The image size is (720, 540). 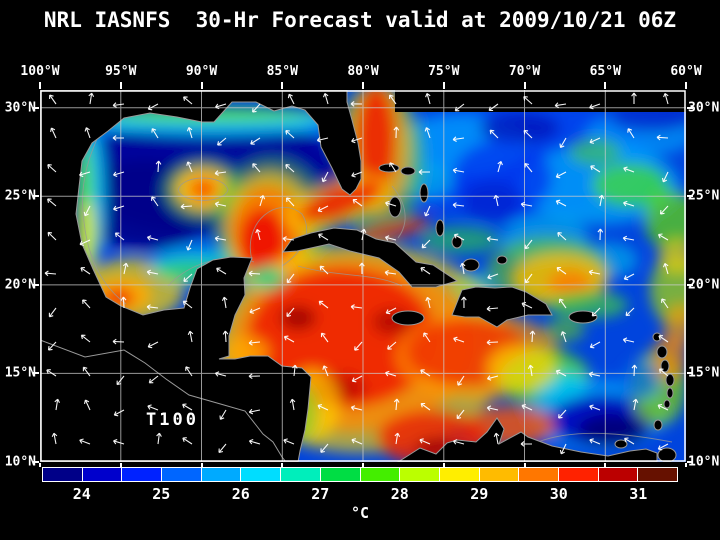 I want to click on lat-tick-label: 10°N, so click(x=704, y=462).